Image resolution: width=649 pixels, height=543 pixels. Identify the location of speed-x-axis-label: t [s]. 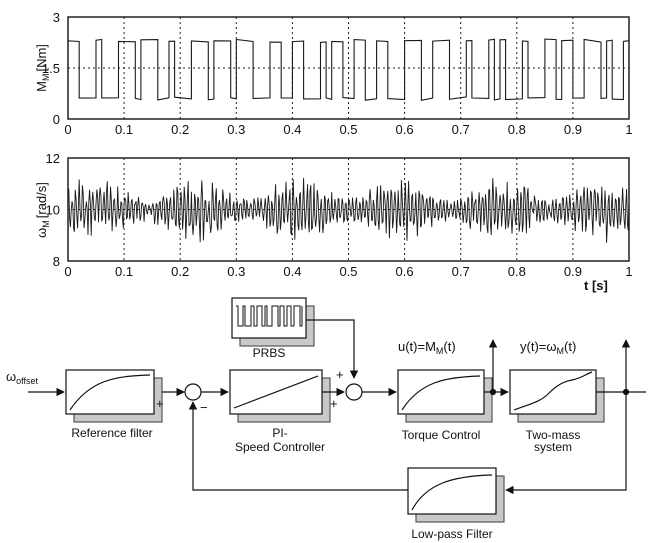
(596, 285).